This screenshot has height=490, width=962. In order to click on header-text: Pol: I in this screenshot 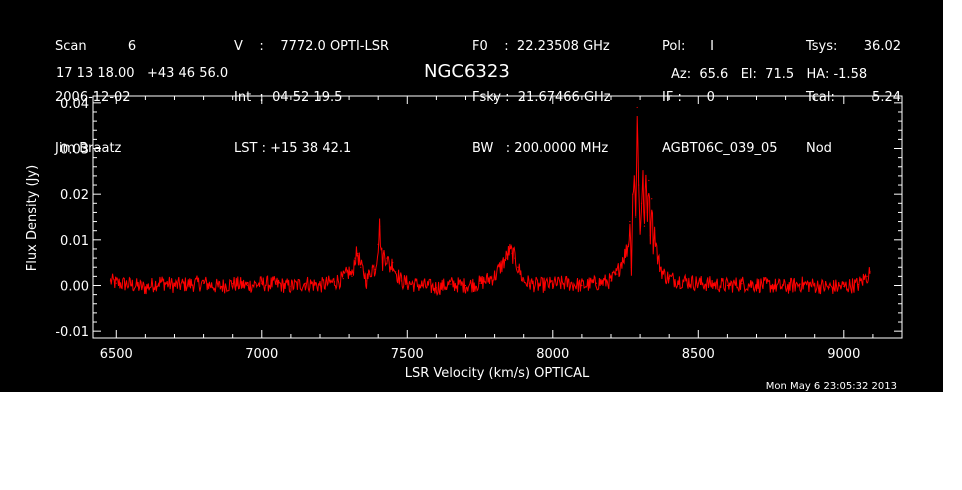, I will do `click(688, 46)`.